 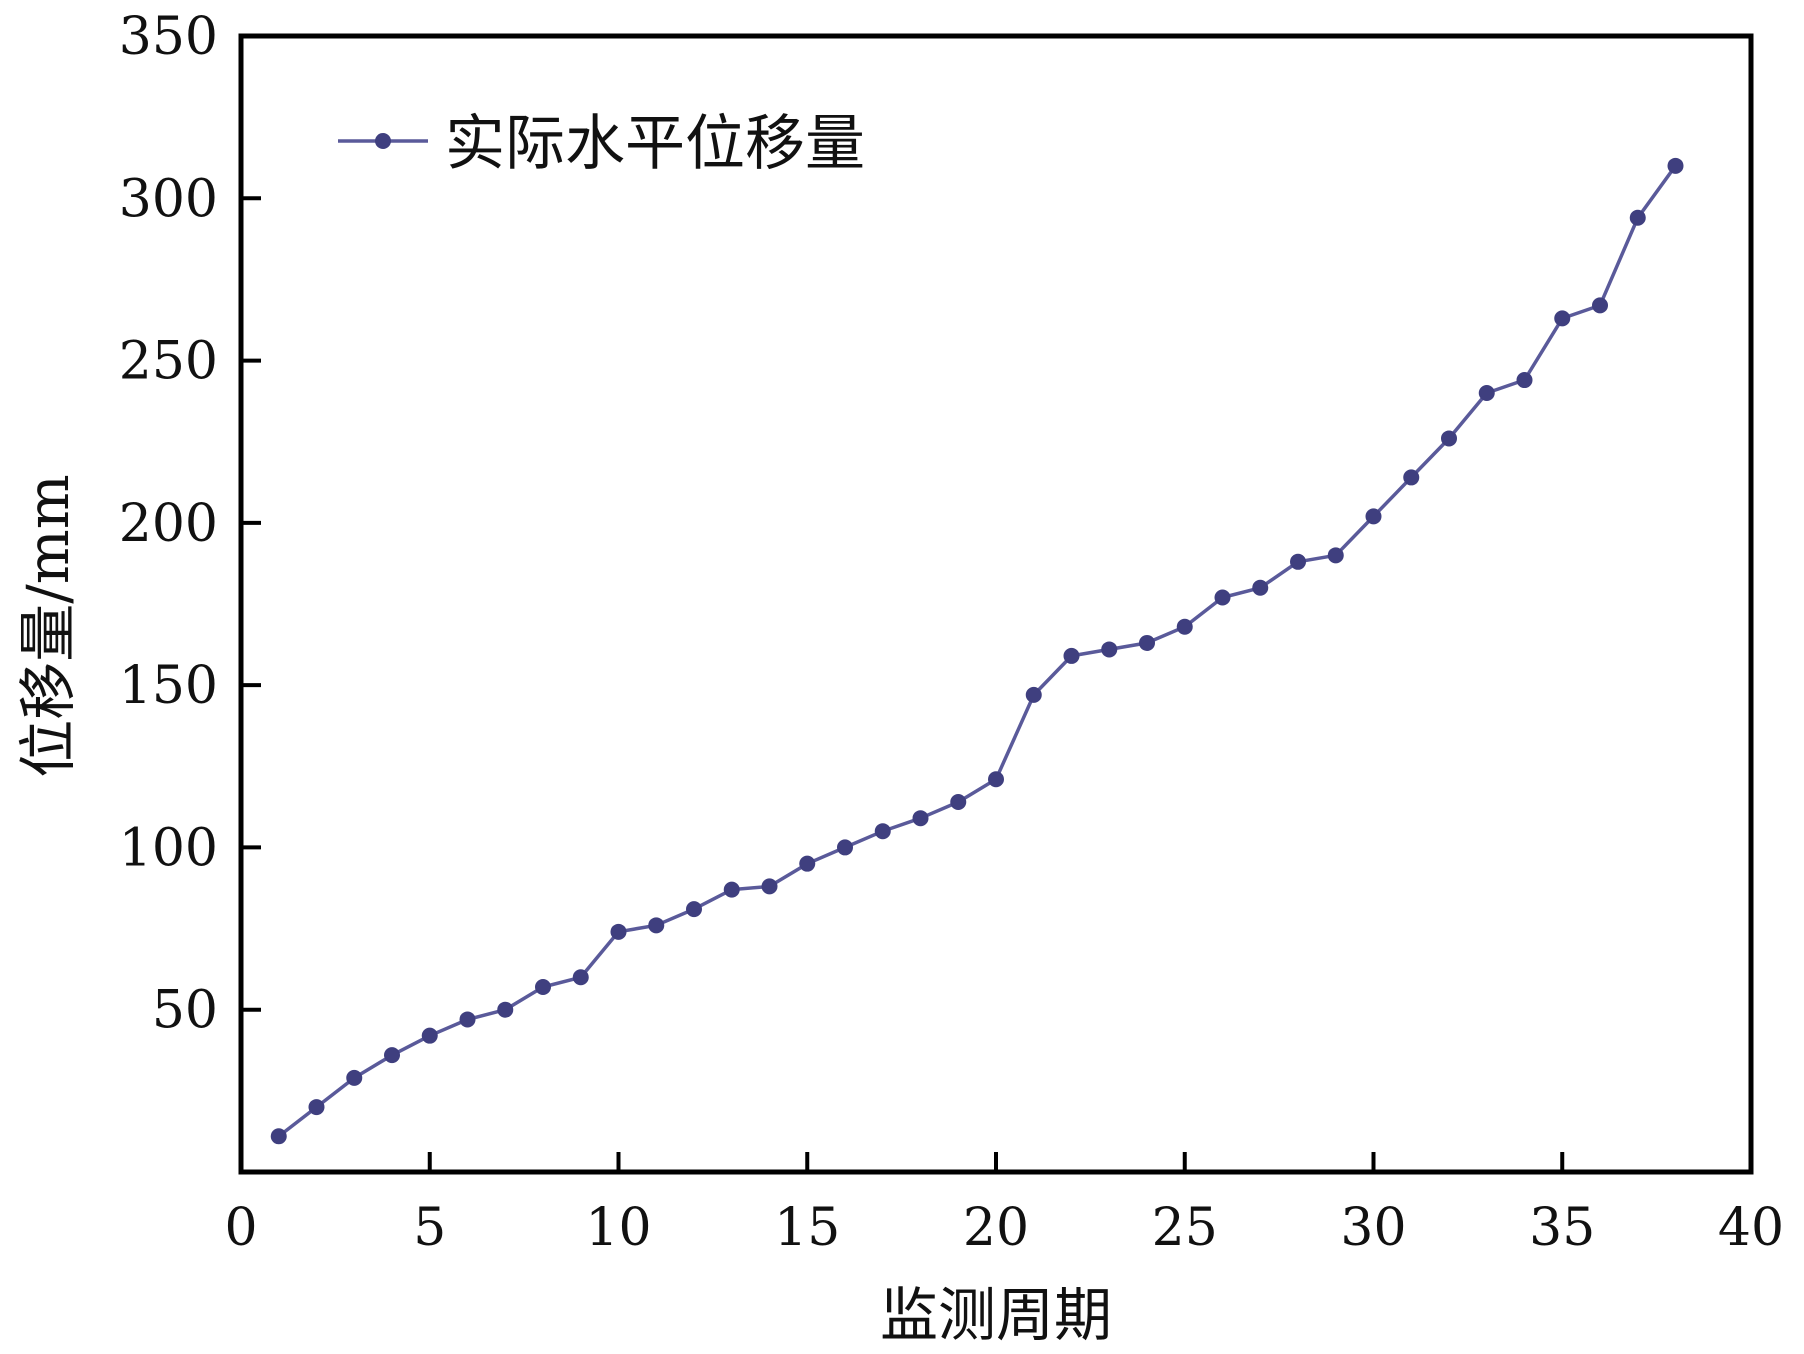 What do you see at coordinates (996, 1315) in the screenshot?
I see `x-axis-title: 监测周期` at bounding box center [996, 1315].